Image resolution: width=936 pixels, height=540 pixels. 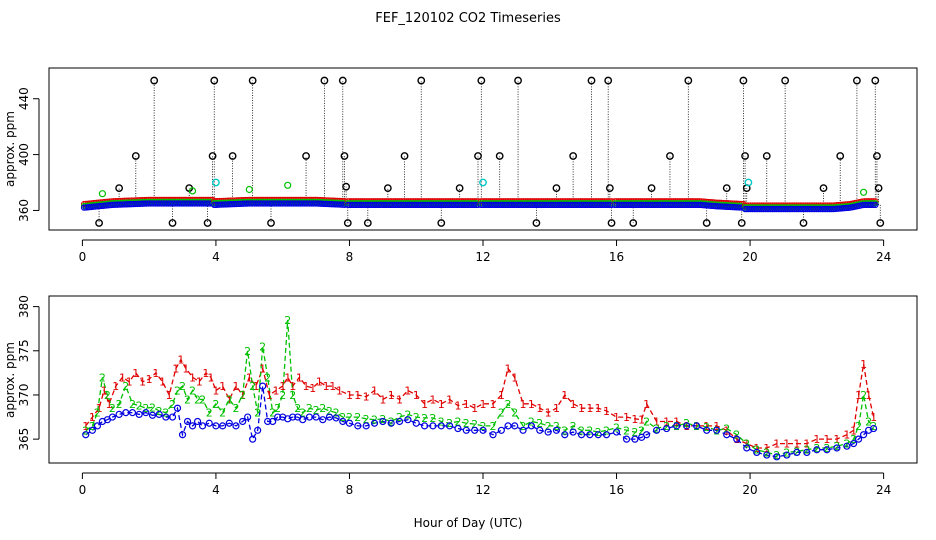 I want to click on chart-title: FEF_120102 CO2 Timeseries, so click(x=468, y=18).